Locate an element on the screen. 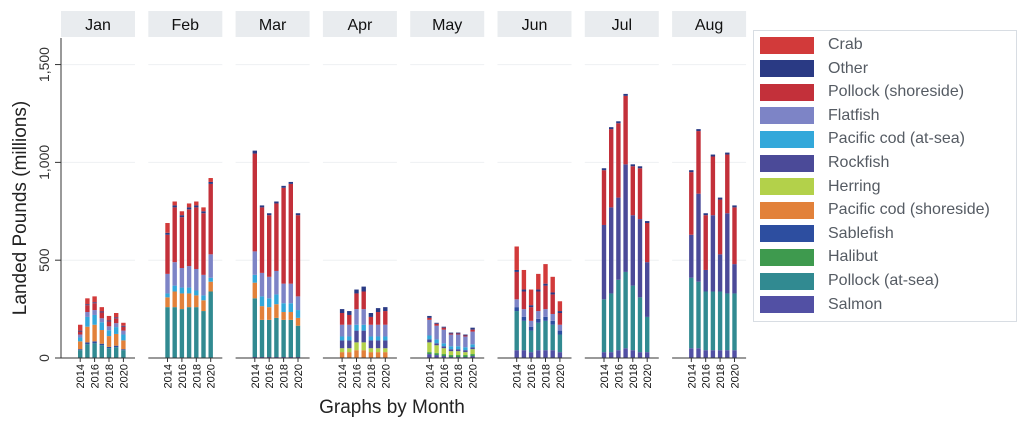  bar-aug-2020 is located at coordinates (734, 281).